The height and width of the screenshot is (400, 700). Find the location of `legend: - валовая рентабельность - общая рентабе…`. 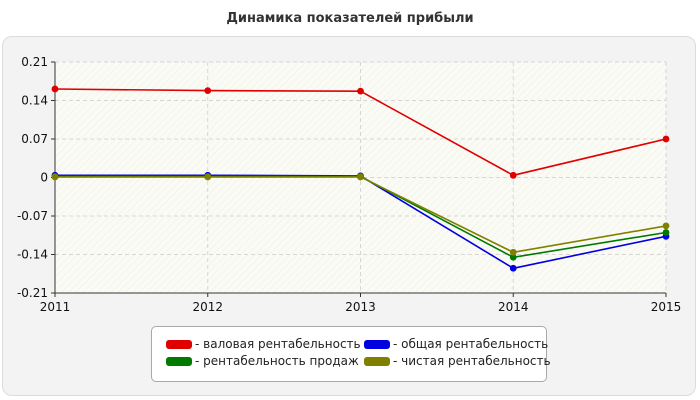

legend: - валовая рентабельность - общая рентабе… is located at coordinates (351, 354).